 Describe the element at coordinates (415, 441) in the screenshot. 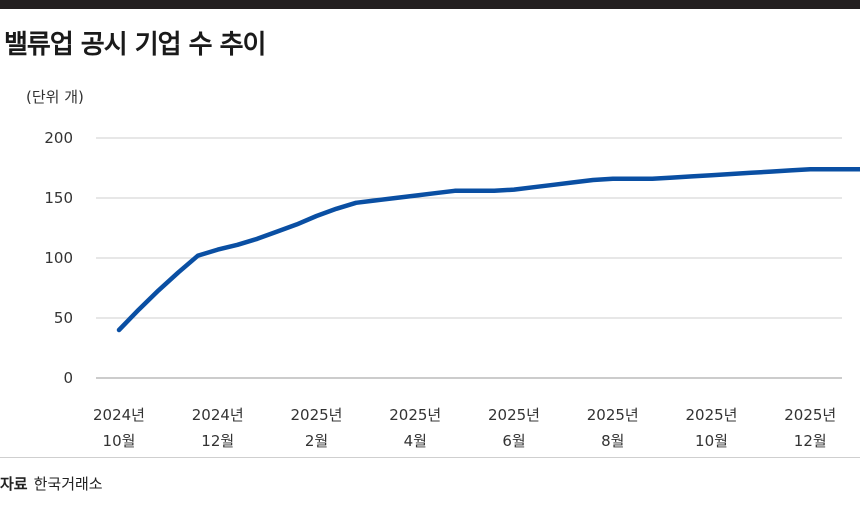

I see `x-tick-label-month: 4월` at that location.